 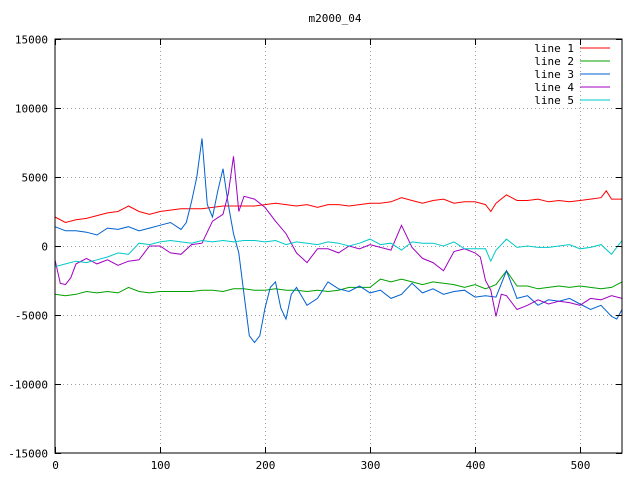 What do you see at coordinates (476, 465) in the screenshot?
I see `x-tick-label: 400` at bounding box center [476, 465].